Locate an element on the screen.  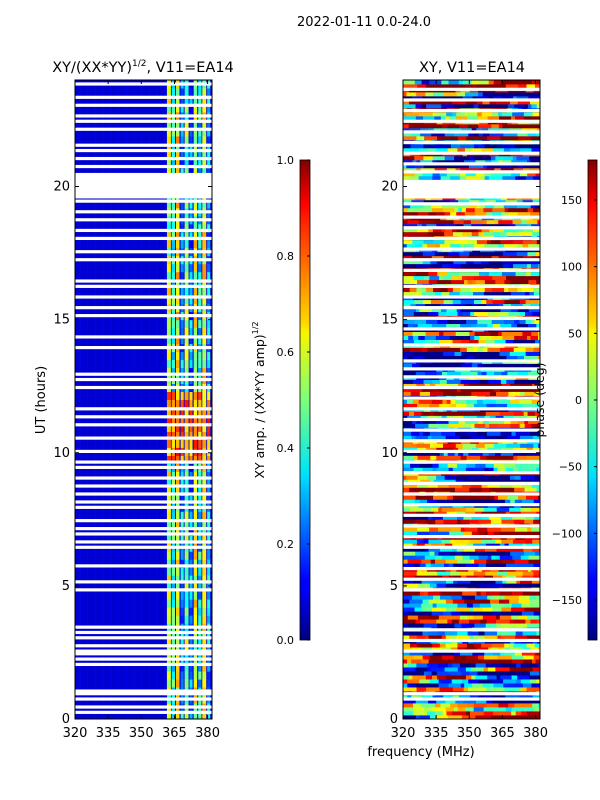
figure-suptitle: 2022-01-11 0.0-24.0 is located at coordinates (364, 22).